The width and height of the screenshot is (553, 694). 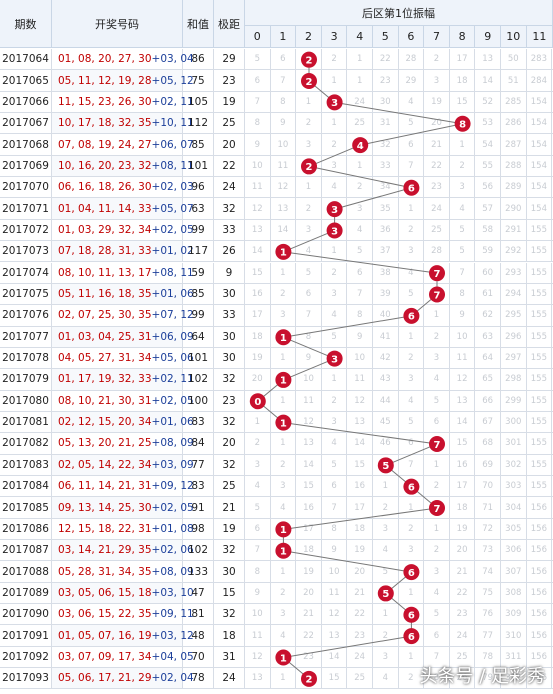 What do you see at coordinates (198, 358) in the screenshot?
I see `sum-cell: 101` at bounding box center [198, 358].